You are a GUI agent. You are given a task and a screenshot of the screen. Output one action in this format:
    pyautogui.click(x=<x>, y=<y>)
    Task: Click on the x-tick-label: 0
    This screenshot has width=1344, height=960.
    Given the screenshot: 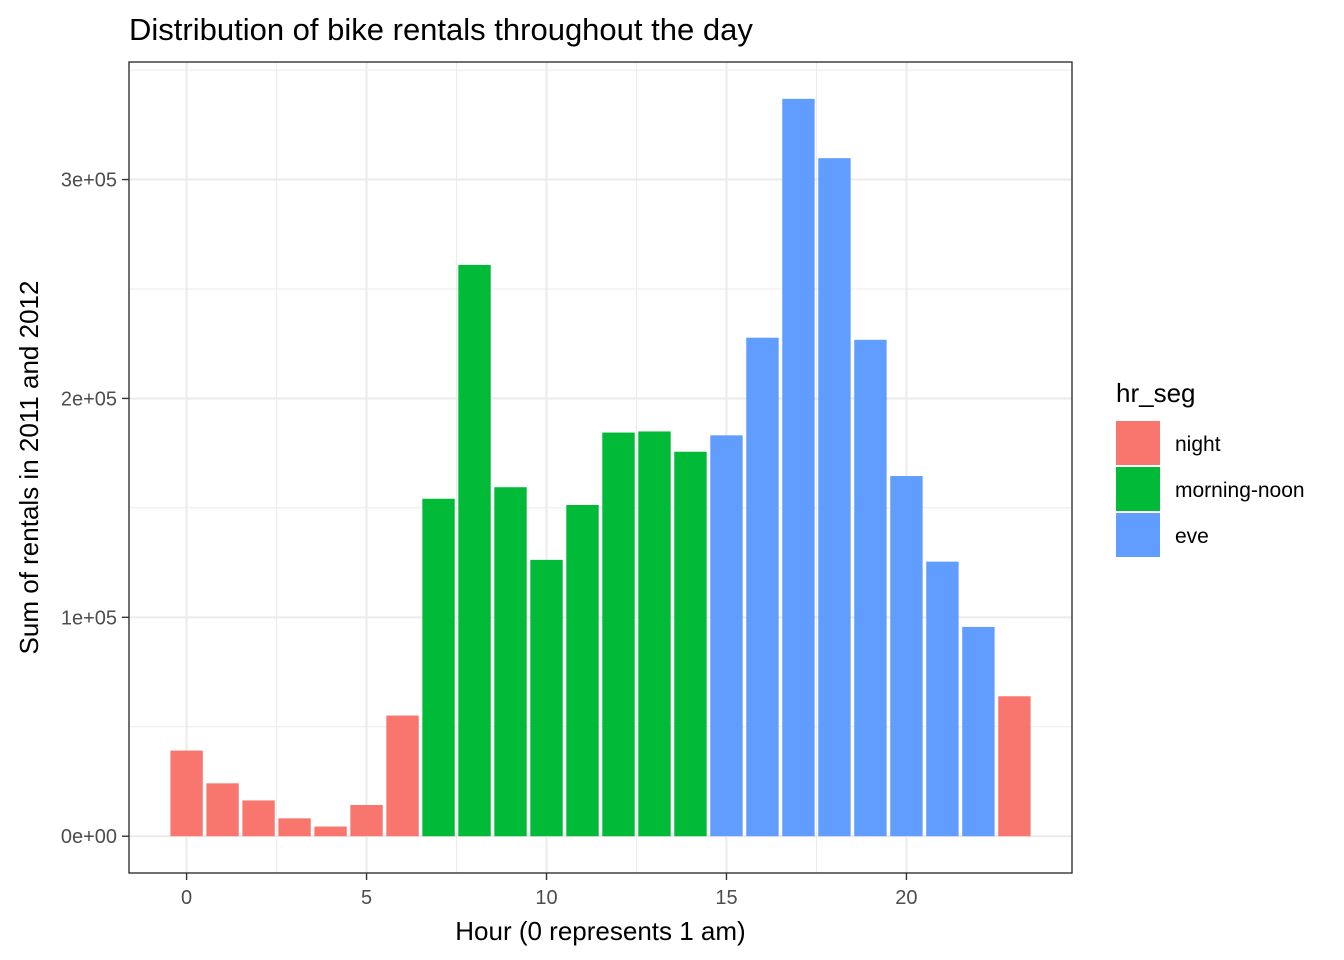 What is the action you would take?
    pyautogui.click(x=186, y=898)
    